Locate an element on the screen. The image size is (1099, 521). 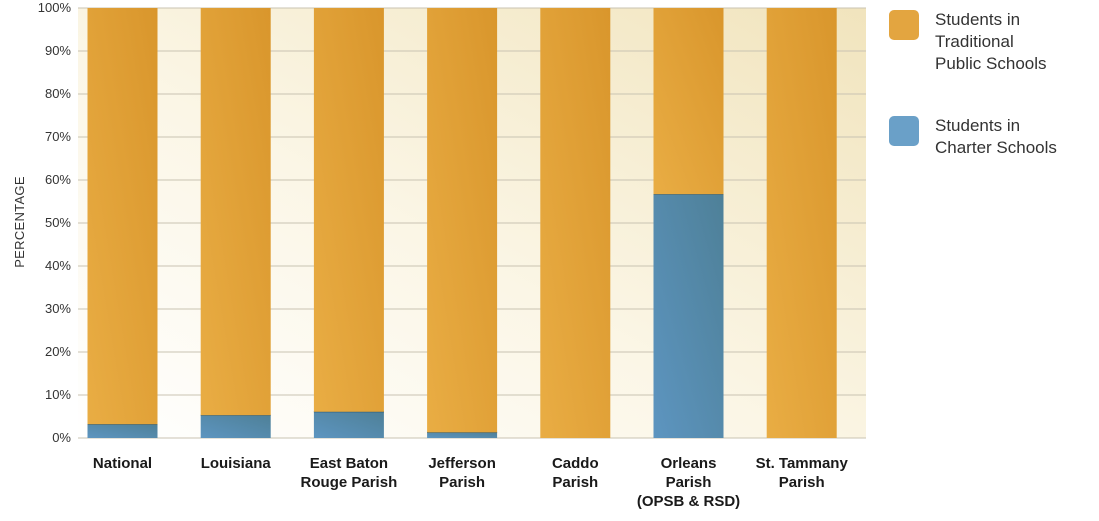
x-tick-label: Orleans Parish (OPSB & RSD) is located at coordinates (688, 482).